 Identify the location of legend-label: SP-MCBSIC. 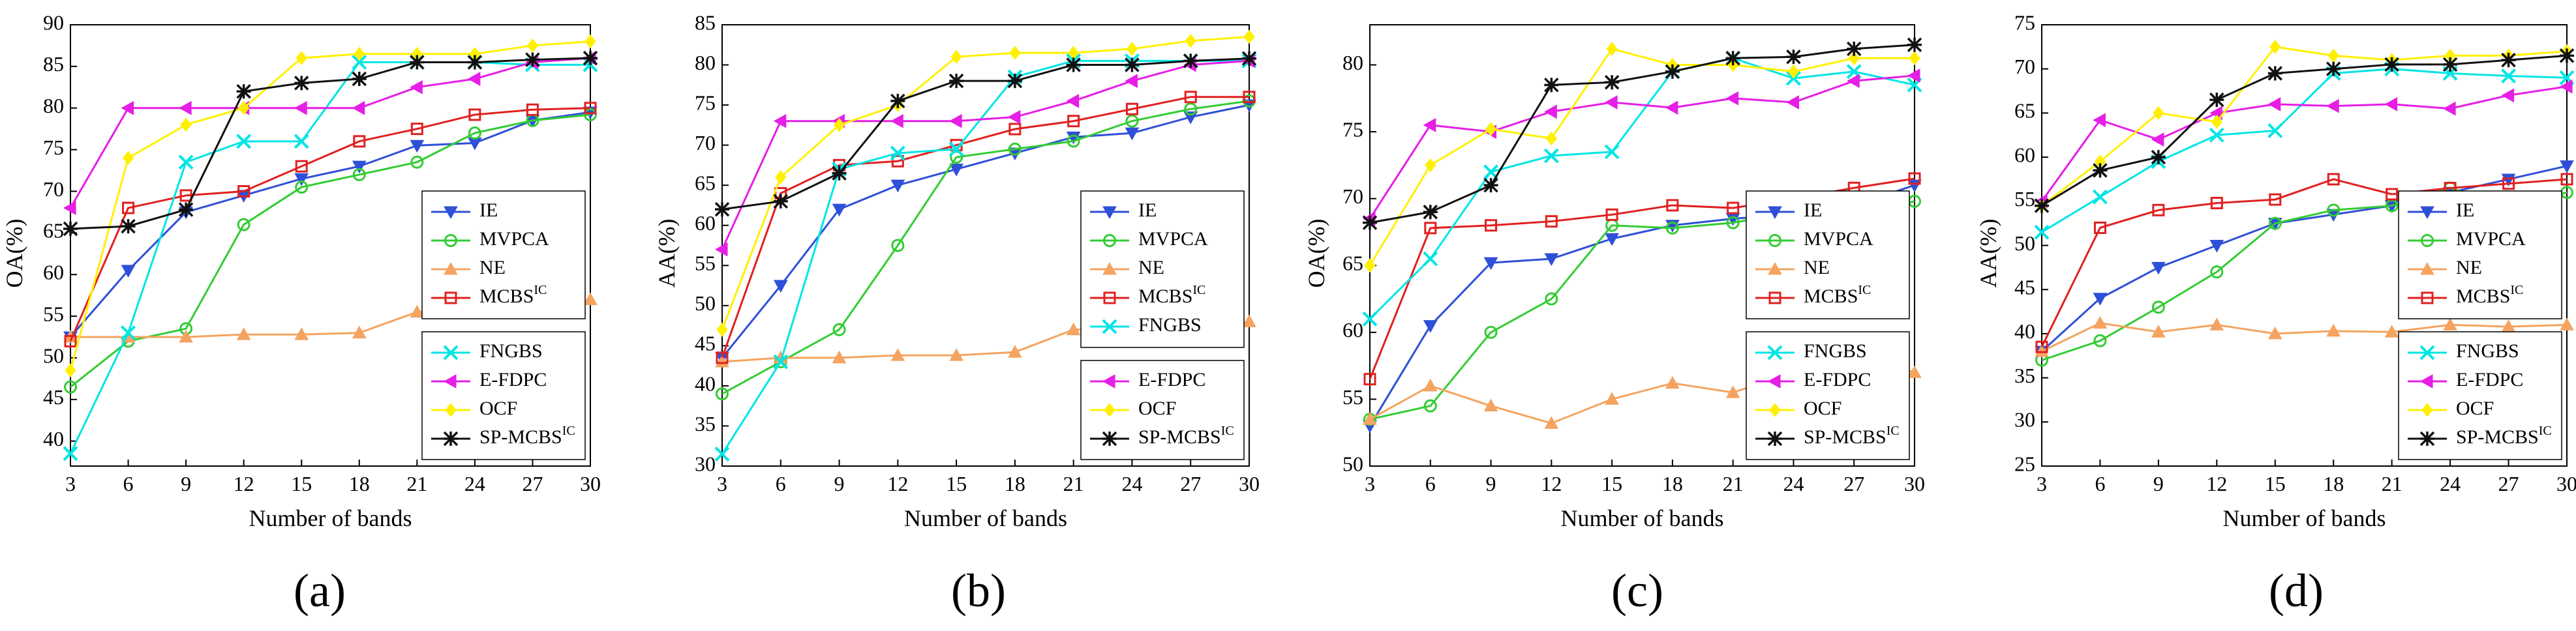
(527, 436).